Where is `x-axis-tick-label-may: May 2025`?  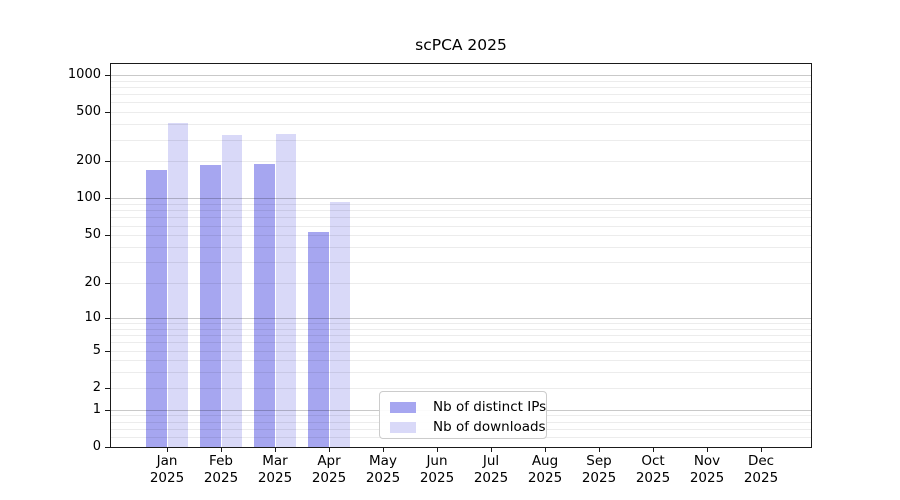 x-axis-tick-label-may: May 2025 is located at coordinates (383, 470).